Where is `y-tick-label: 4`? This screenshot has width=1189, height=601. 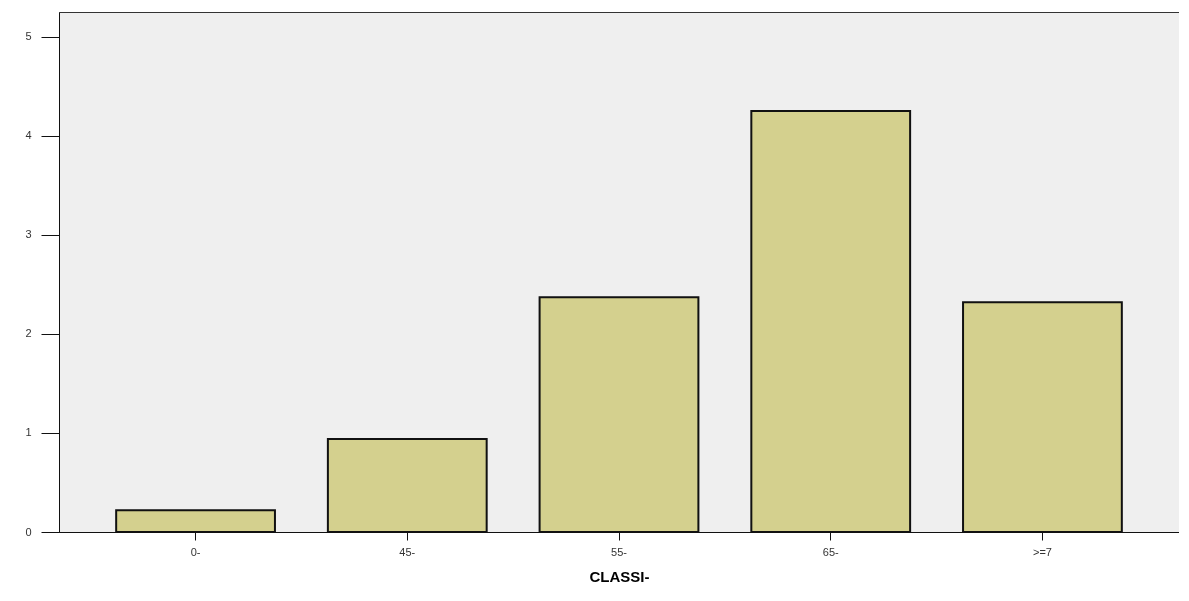
y-tick-label: 4 is located at coordinates (28, 135).